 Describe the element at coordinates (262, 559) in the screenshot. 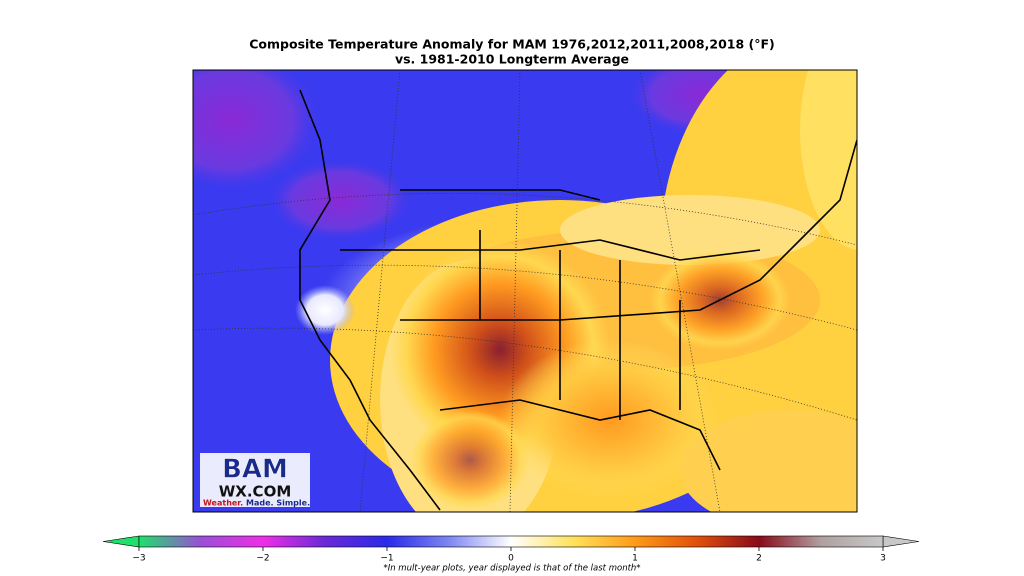

I see `colorbar-tick-label: −2` at that location.